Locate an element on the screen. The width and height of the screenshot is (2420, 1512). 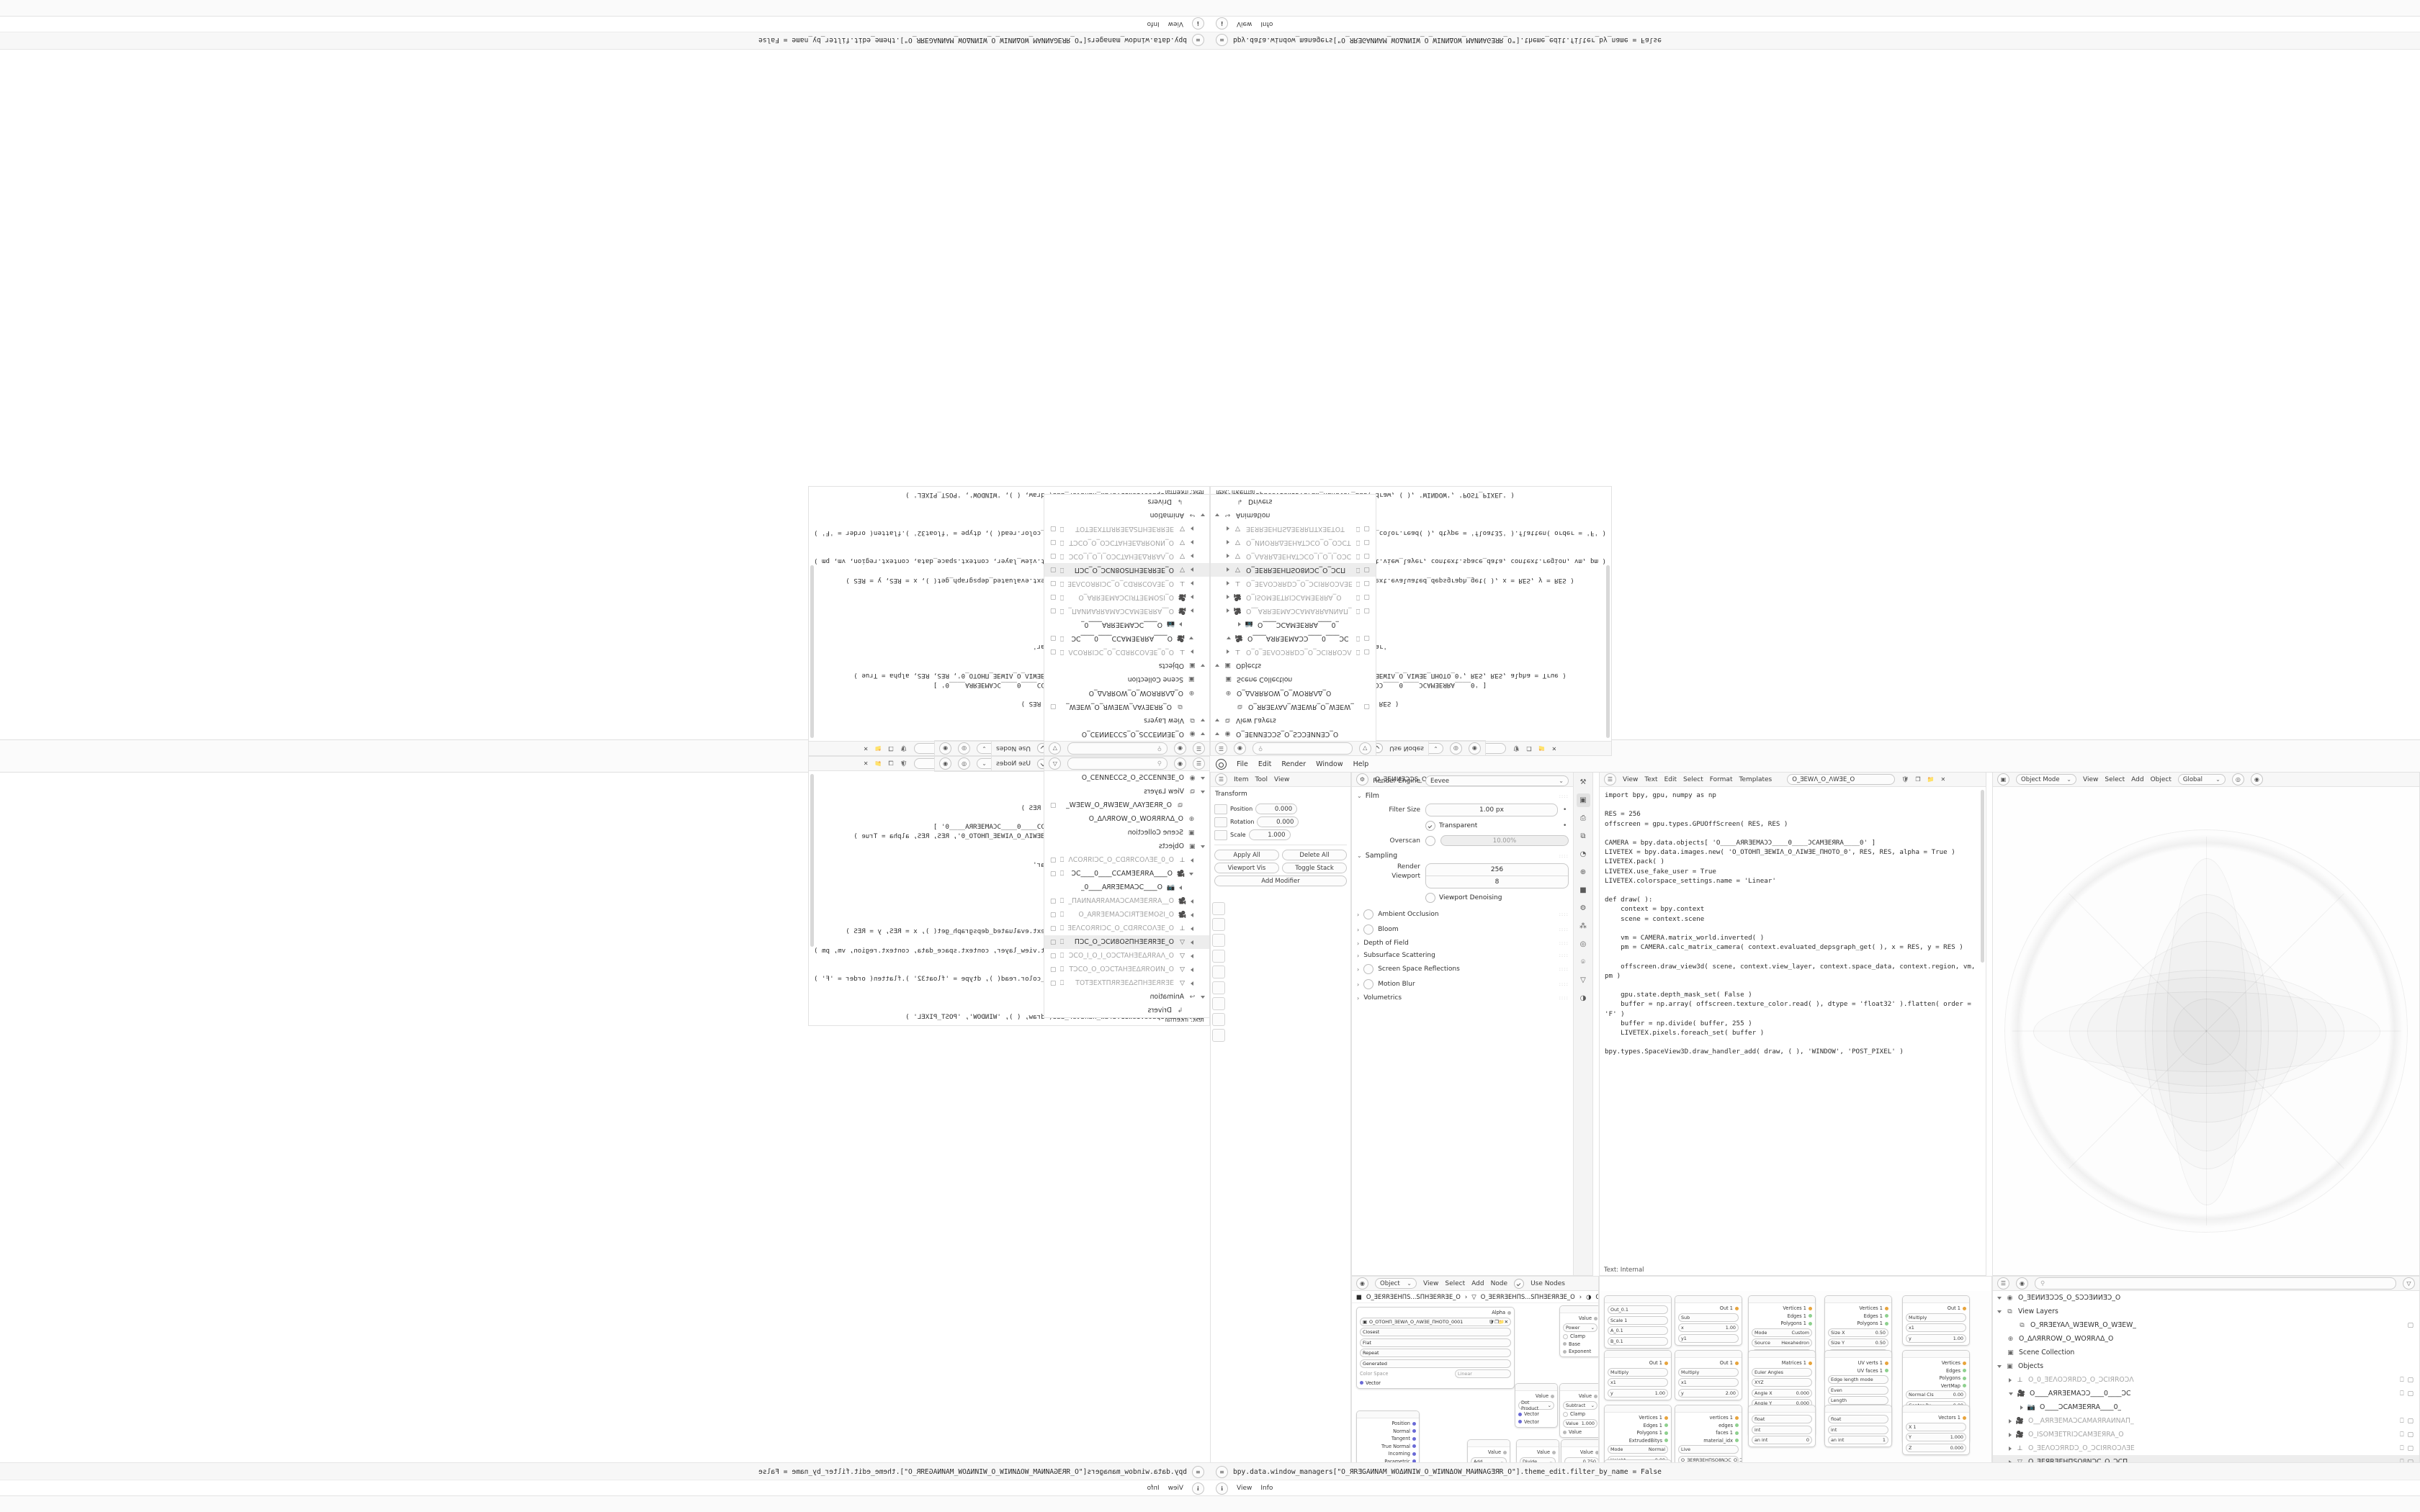
node-field: float is located at coordinates (1782, 1419).